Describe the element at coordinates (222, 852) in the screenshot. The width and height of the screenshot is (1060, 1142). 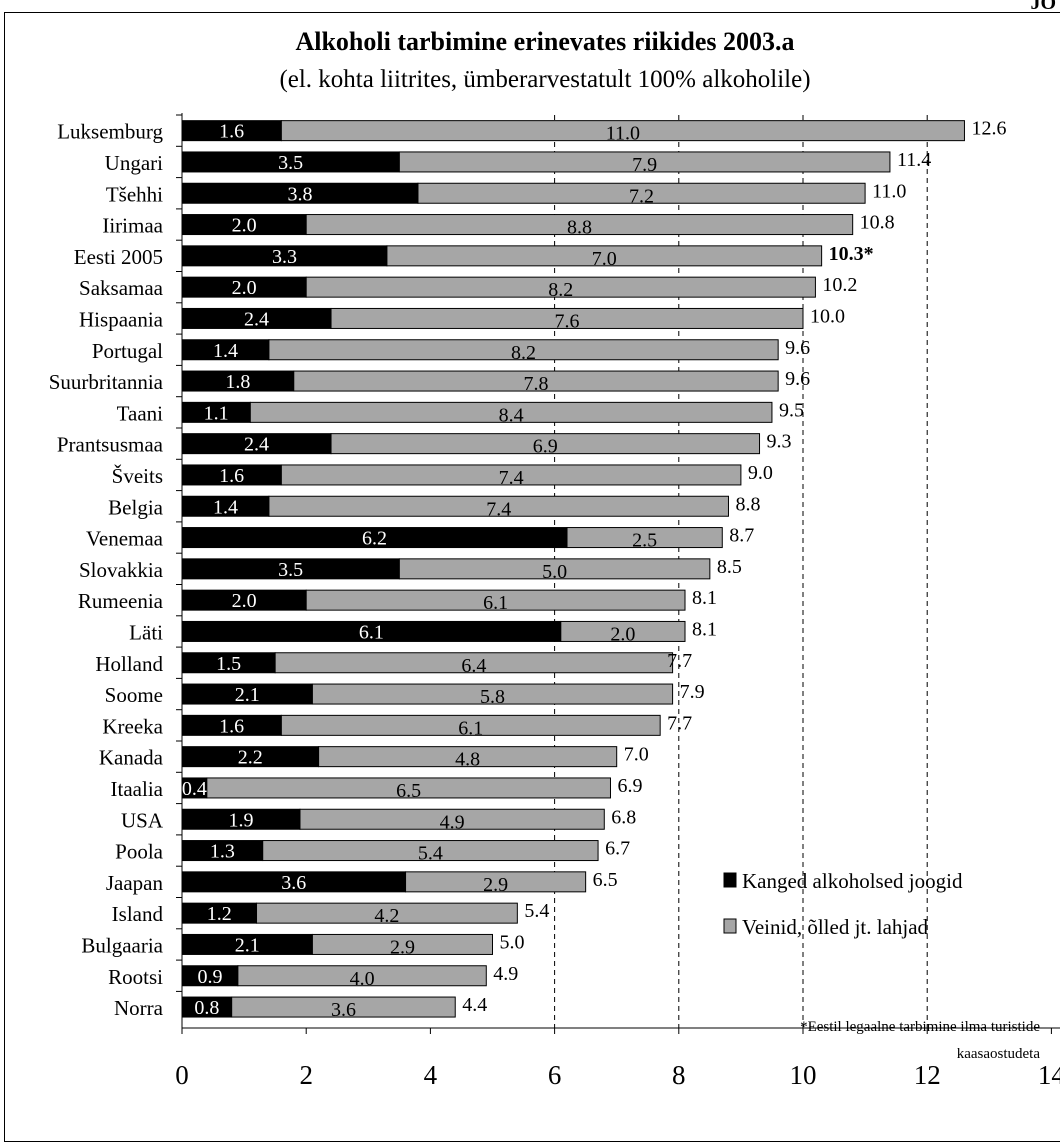
I see `data-label-strong: 1.3` at that location.